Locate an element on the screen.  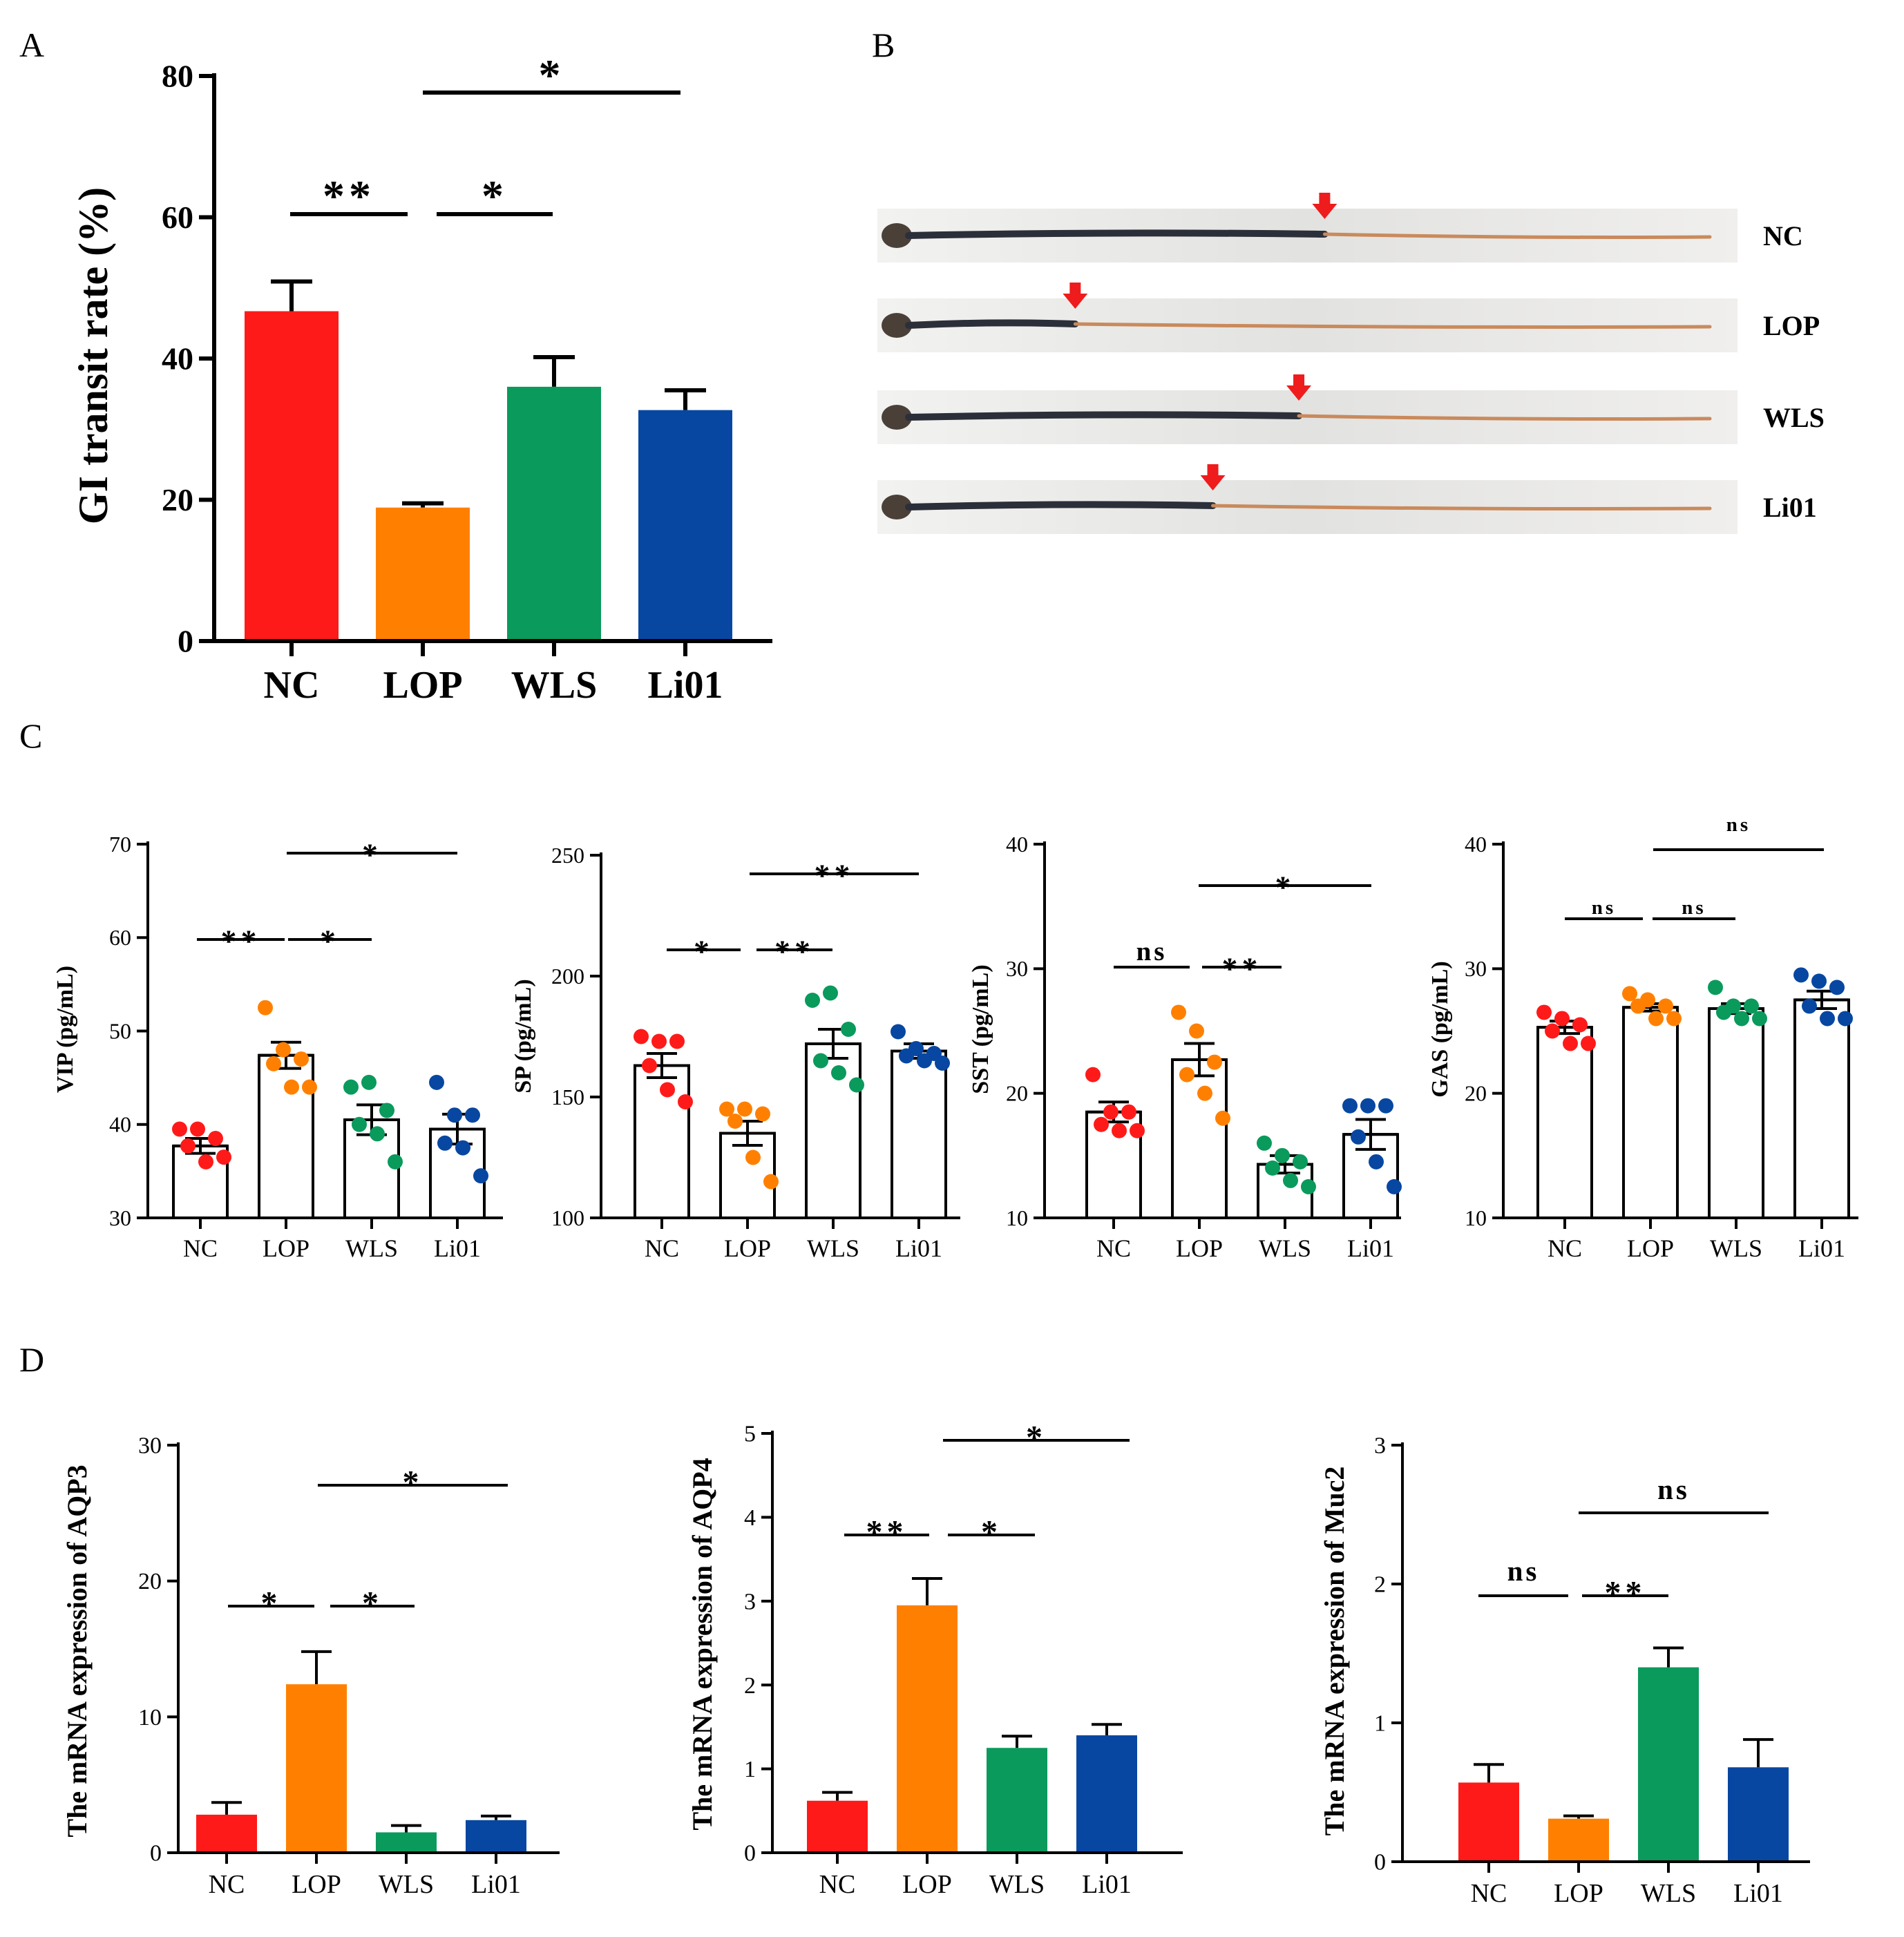
bar-wls is located at coordinates (554, 512).